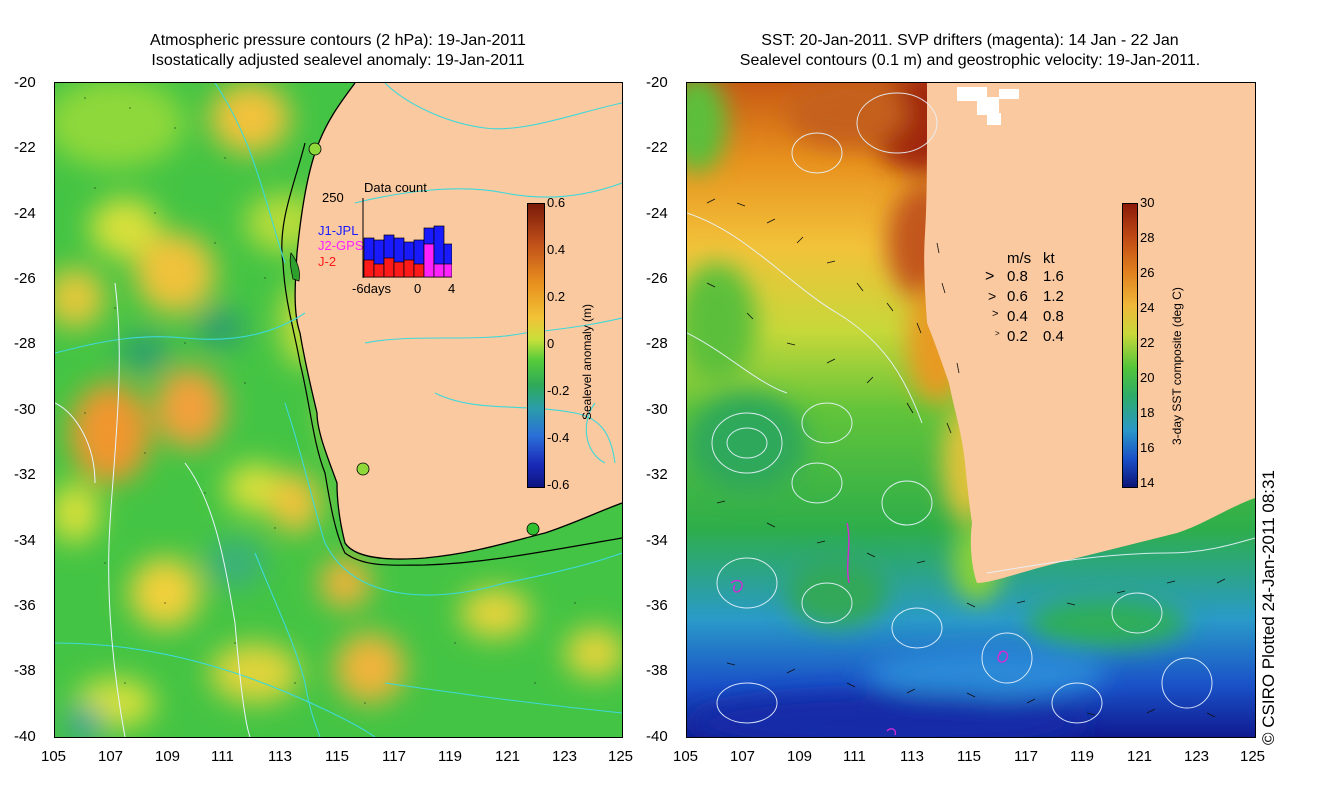 Image resolution: width=1320 pixels, height=810 pixels. What do you see at coordinates (315, 149) in the screenshot?
I see `marker-circle` at bounding box center [315, 149].